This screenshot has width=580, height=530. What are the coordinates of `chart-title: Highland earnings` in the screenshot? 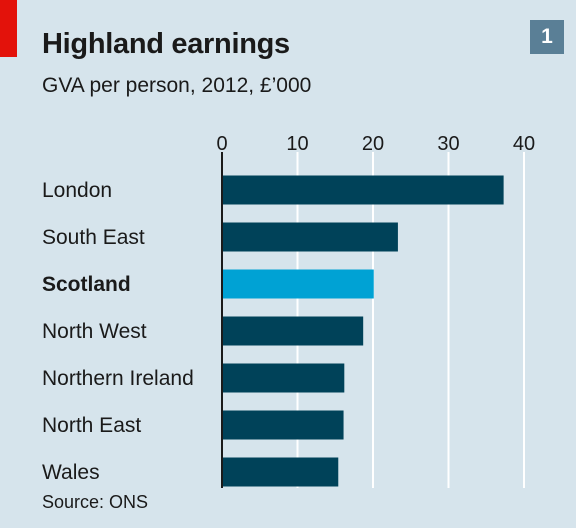 It's located at (166, 44).